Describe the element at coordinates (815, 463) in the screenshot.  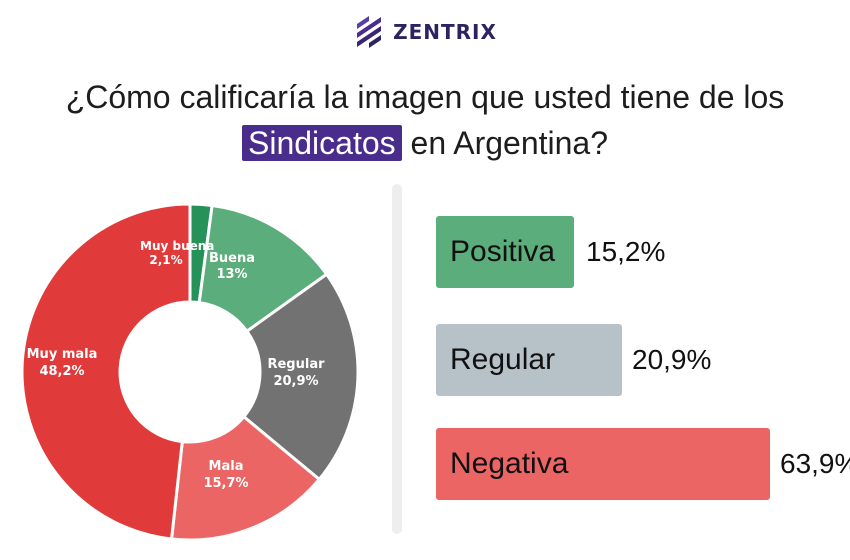
I see `bar-value-negativa: 63,9%` at that location.